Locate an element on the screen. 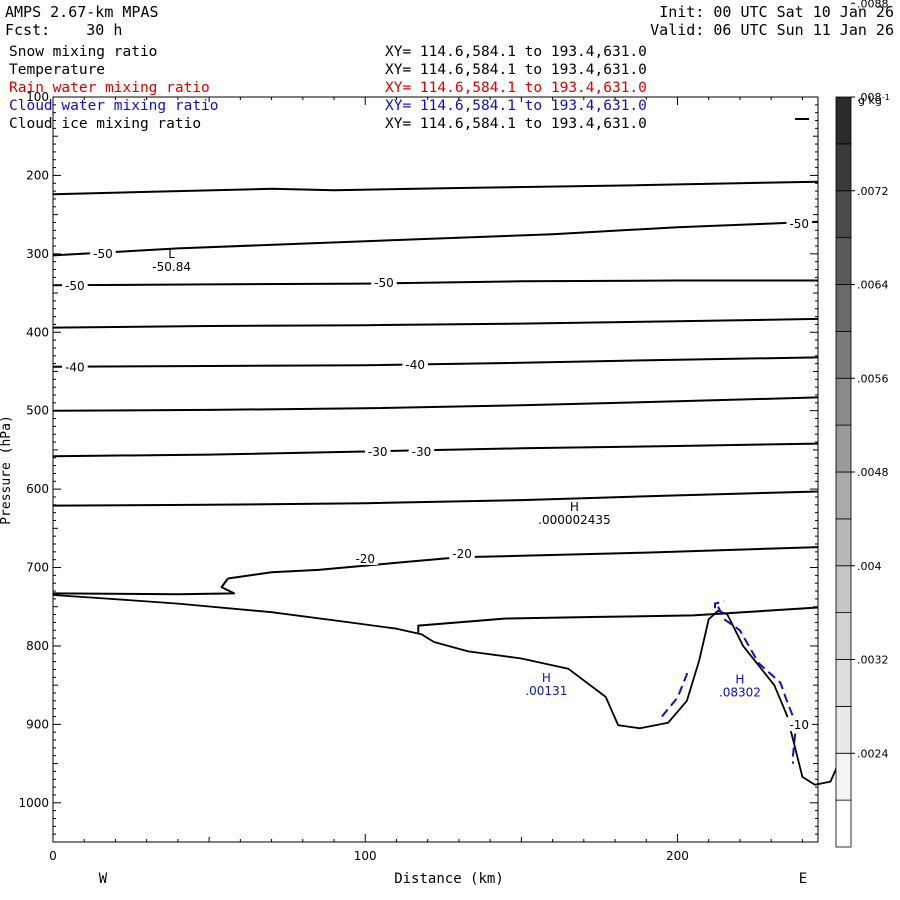 The width and height of the screenshot is (900, 900). layer-xy-cloud-water: XY= 114.6,584.1 to 193.4,631.0 is located at coordinates (516, 106).